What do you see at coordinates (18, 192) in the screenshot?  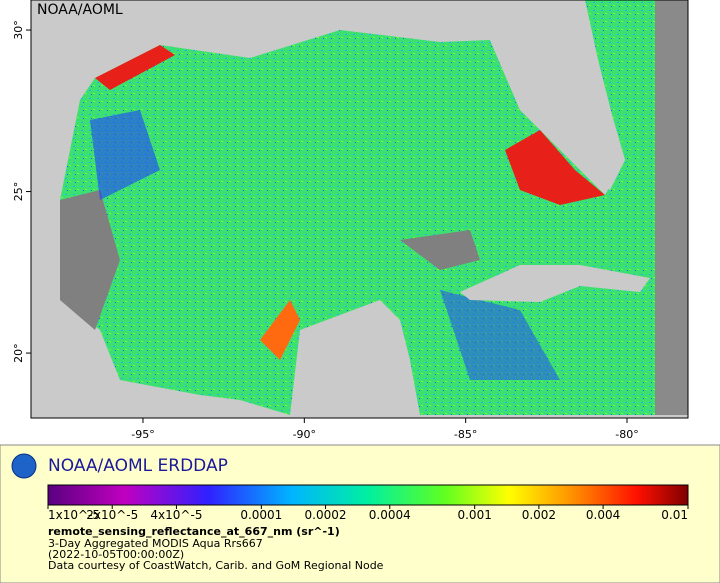 I see `y-tick-label: 25°` at bounding box center [18, 192].